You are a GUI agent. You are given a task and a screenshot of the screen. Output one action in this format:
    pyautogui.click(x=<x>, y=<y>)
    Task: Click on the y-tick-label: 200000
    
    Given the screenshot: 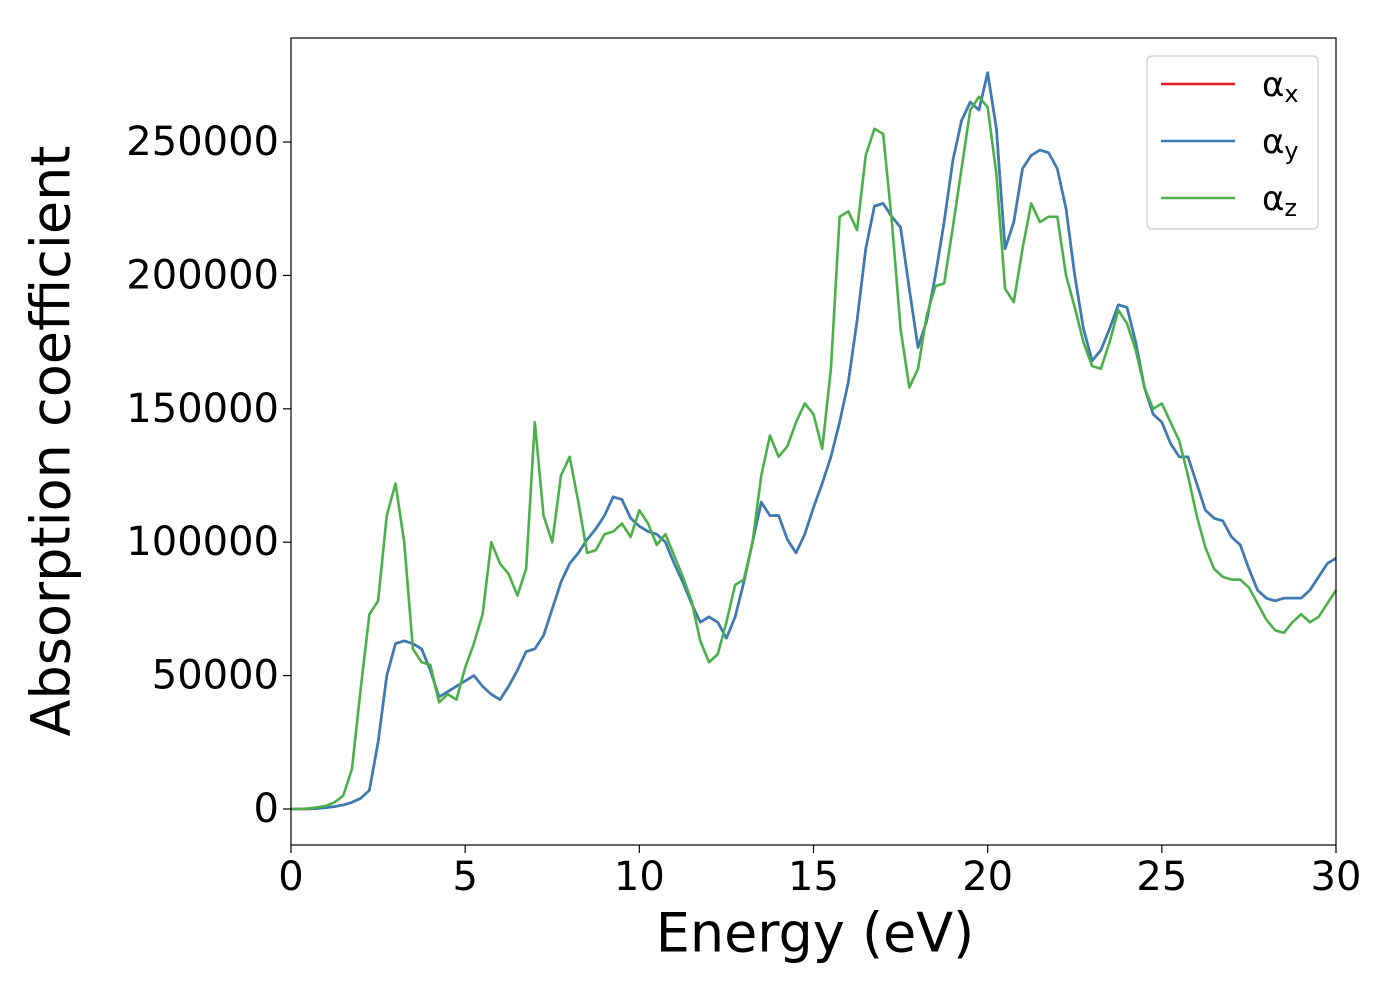 What is the action you would take?
    pyautogui.click(x=202, y=275)
    